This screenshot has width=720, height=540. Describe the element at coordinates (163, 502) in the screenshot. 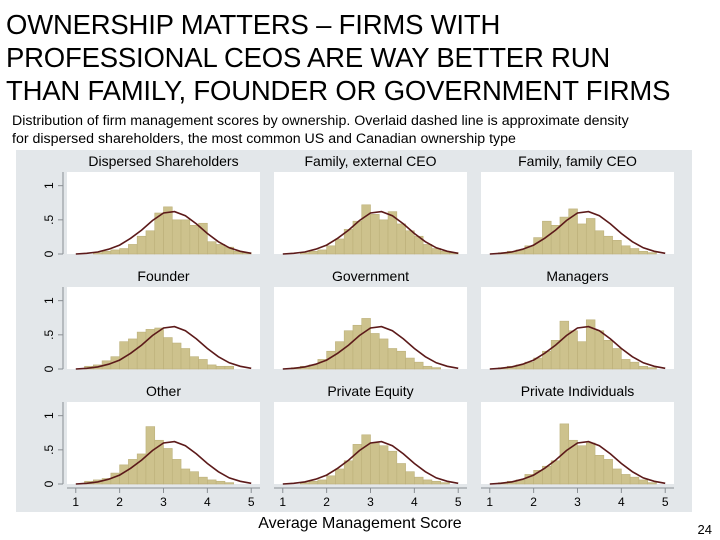

I see `x-tick-label: 3` at that location.